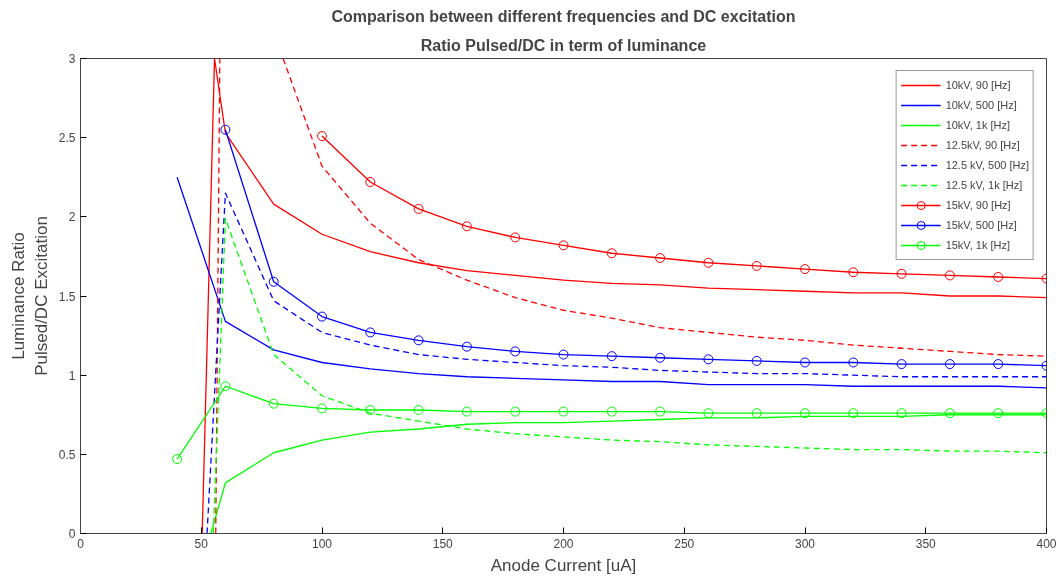  Describe the element at coordinates (1046, 543) in the screenshot. I see `x-tick-label: 400` at that location.